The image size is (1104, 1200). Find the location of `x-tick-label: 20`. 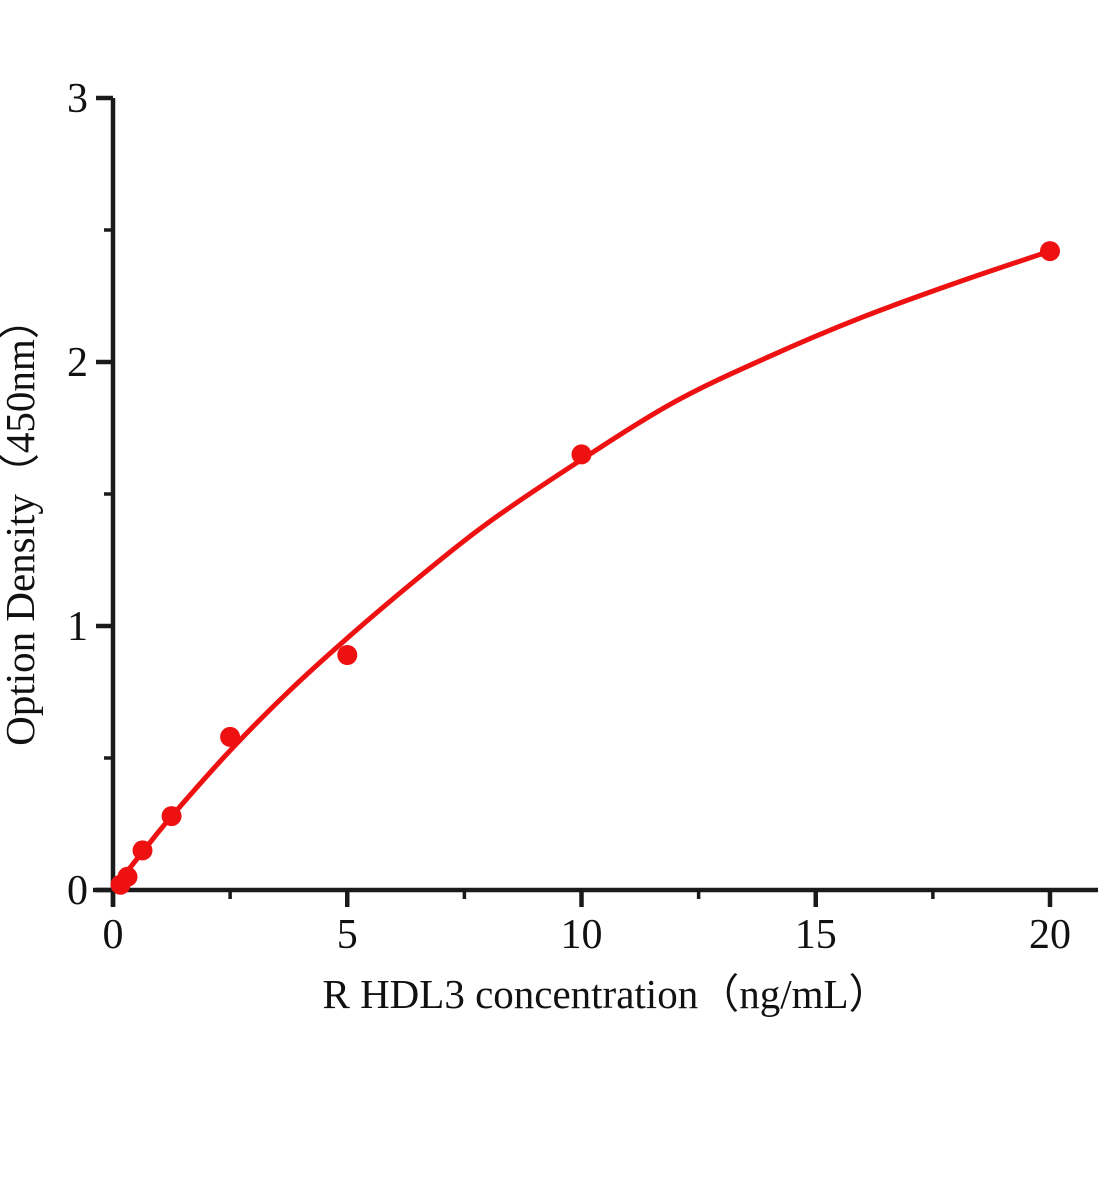

x-tick-label: 20 is located at coordinates (1050, 935).